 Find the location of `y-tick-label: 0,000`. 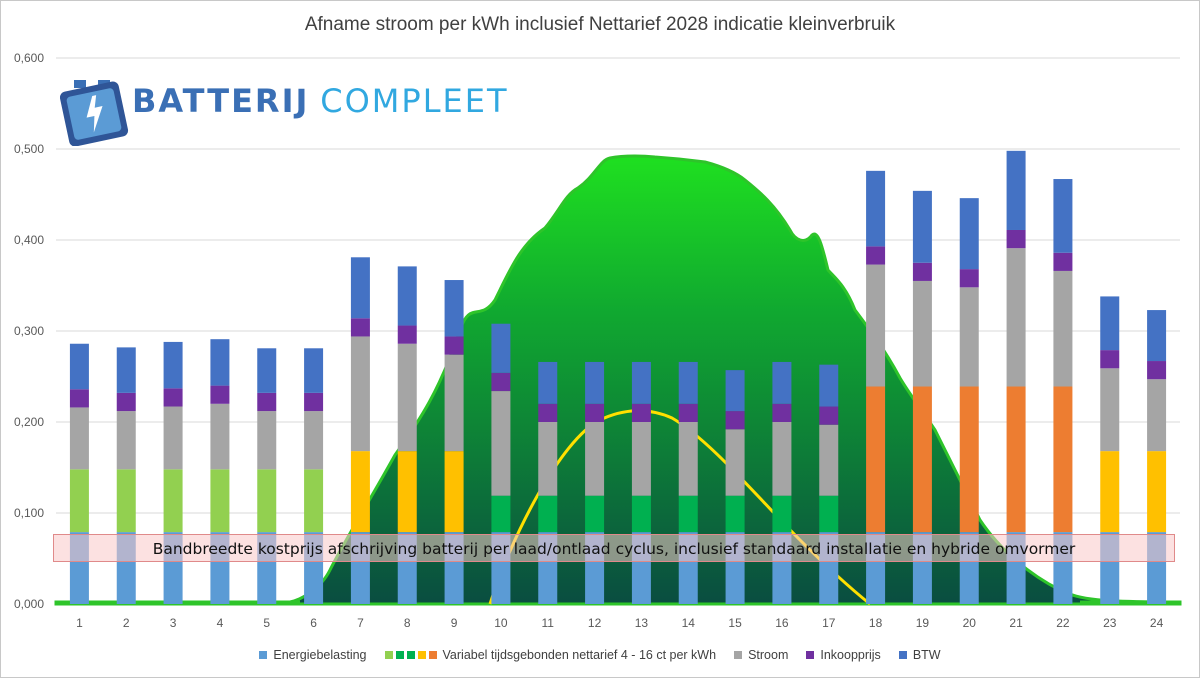

y-tick-label: 0,000 is located at coordinates (29, 604).